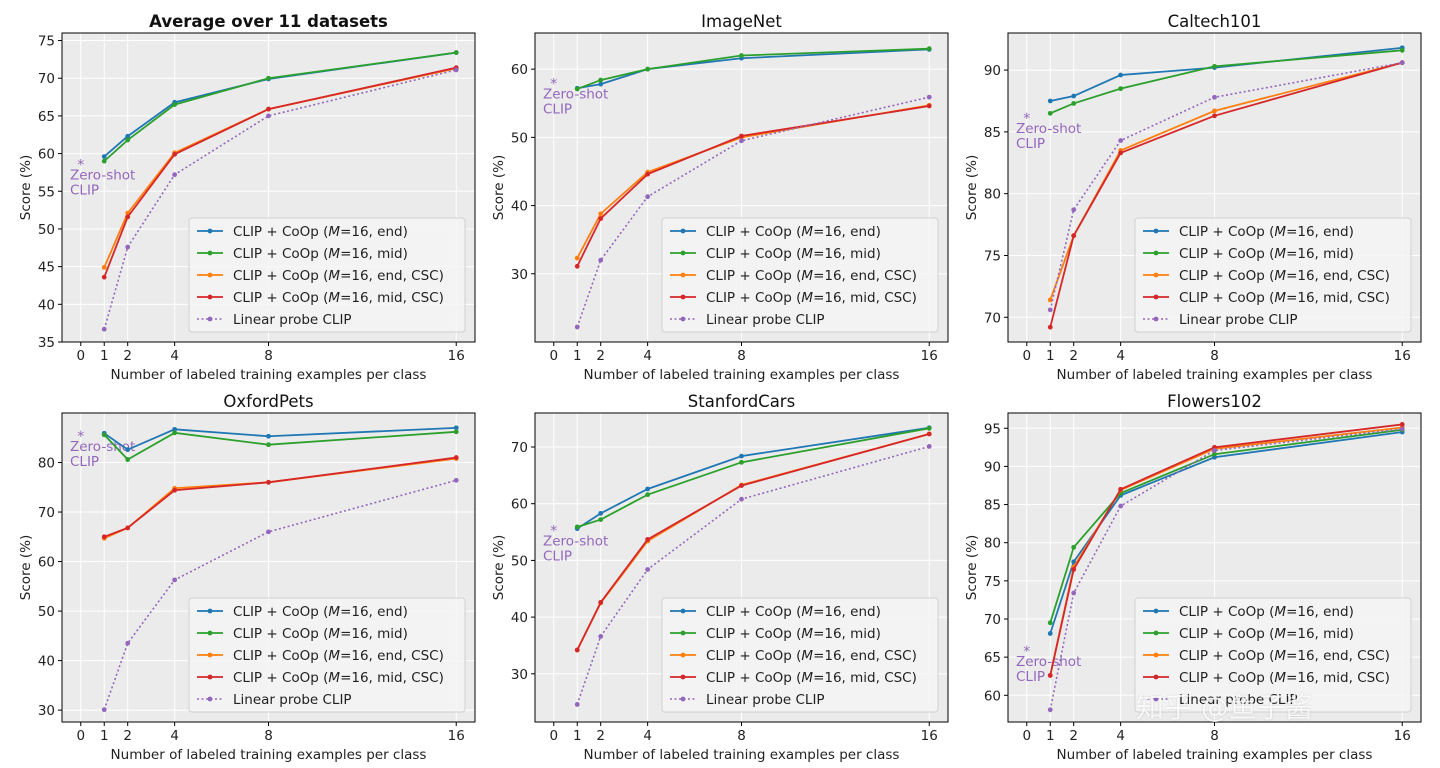 The image size is (1440, 768). What do you see at coordinates (1320, 612) in the screenshot?
I see `legend-label-part: =16, end)` at bounding box center [1320, 612].